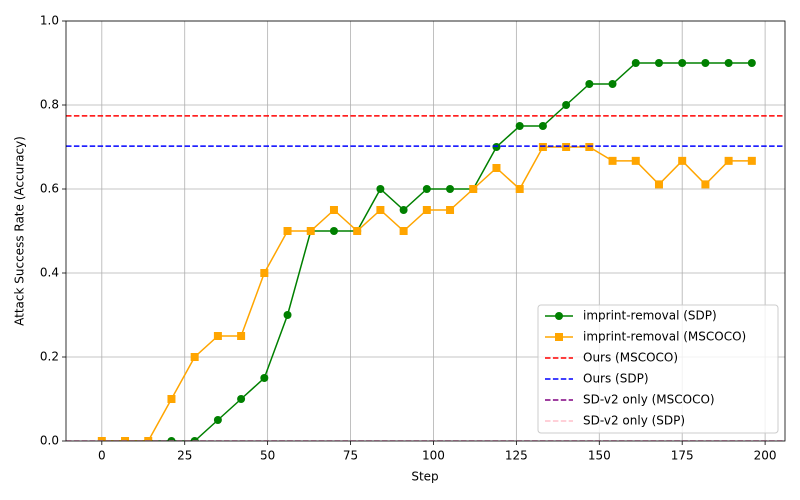 The image size is (800, 500). Describe the element at coordinates (49, 441) in the screenshot. I see `y-tick-label: 0.0` at that location.